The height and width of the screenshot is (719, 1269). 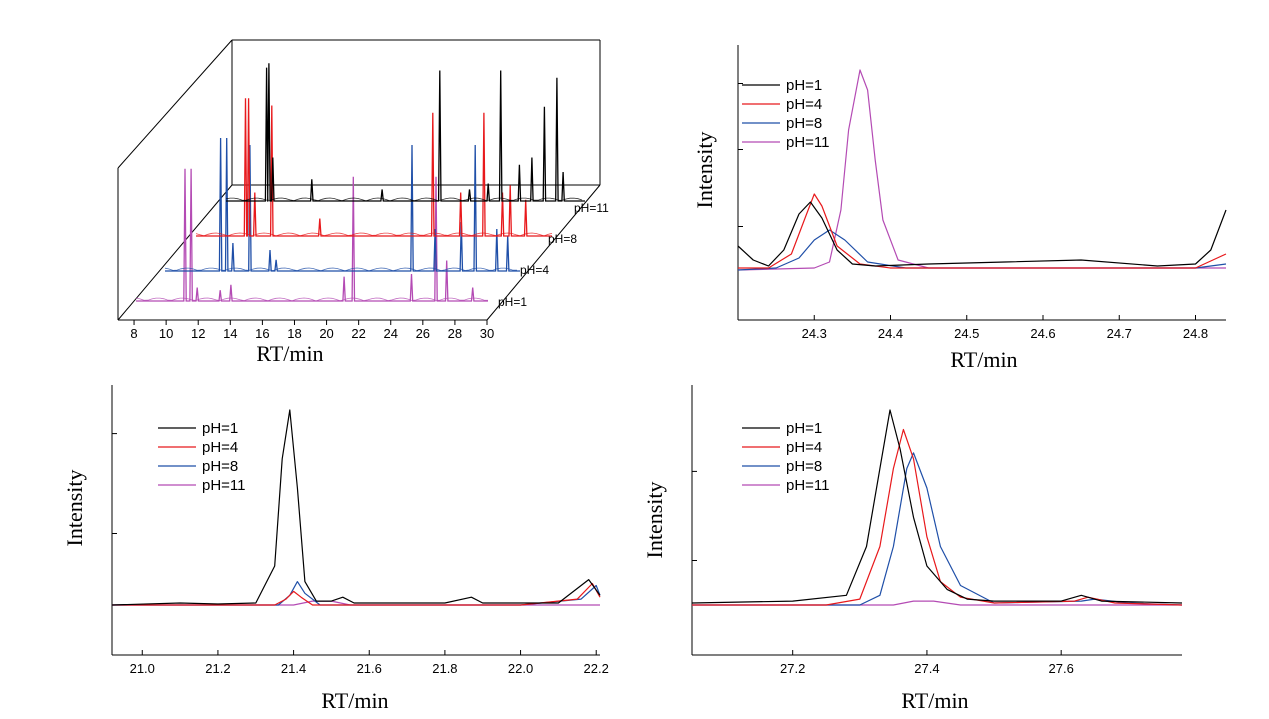 I want to click on series-trace-pH4, so click(x=342, y=204).